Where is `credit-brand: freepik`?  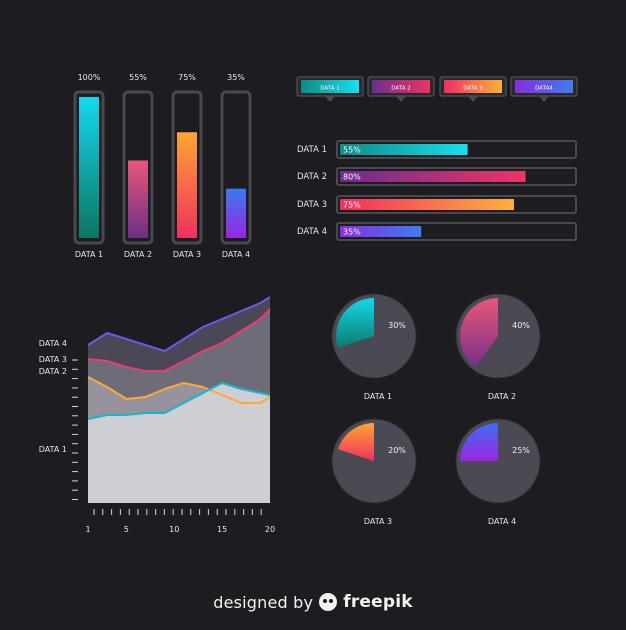 credit-brand: freepik is located at coordinates (378, 602).